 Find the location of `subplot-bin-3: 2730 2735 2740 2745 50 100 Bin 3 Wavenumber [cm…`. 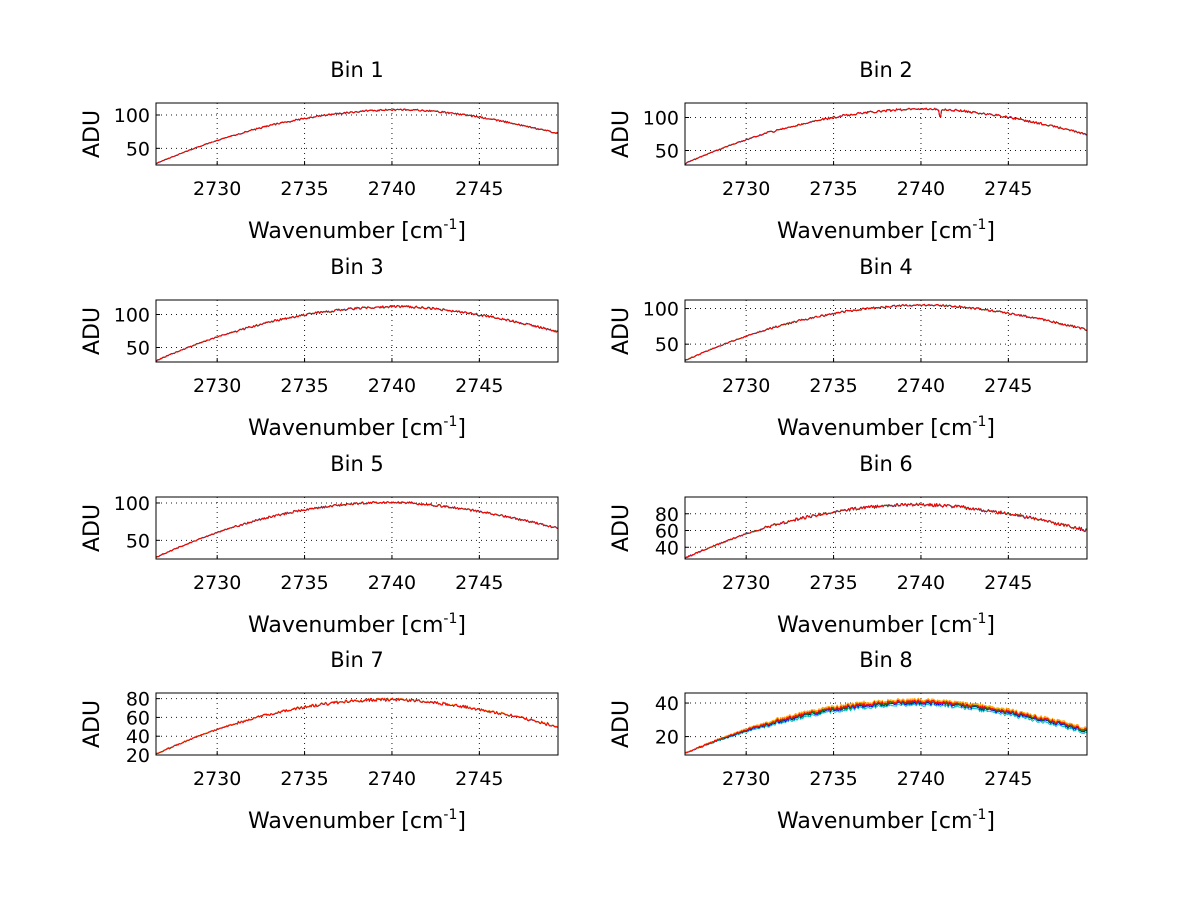

subplot-bin-3: 2730 2735 2740 2745 50 100 Bin 3 Wavenumber [cm… is located at coordinates (319, 348).